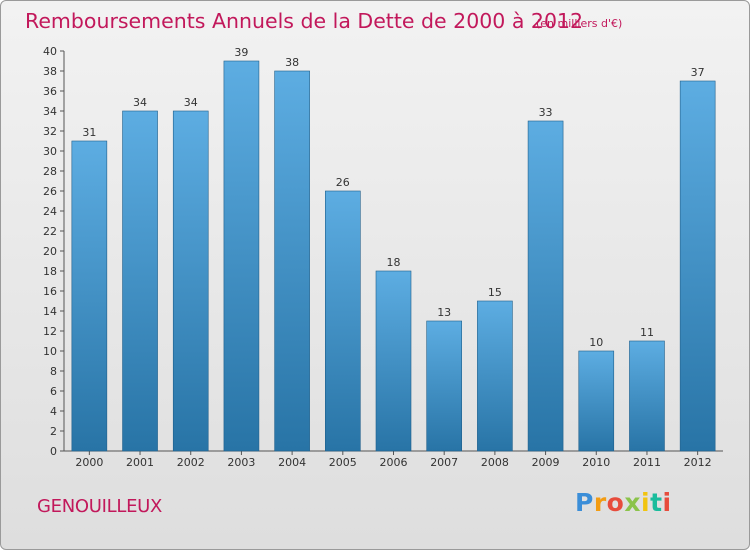 This screenshot has width=750, height=550. Describe the element at coordinates (53, 411) in the screenshot. I see `y-tick-label: 4` at that location.